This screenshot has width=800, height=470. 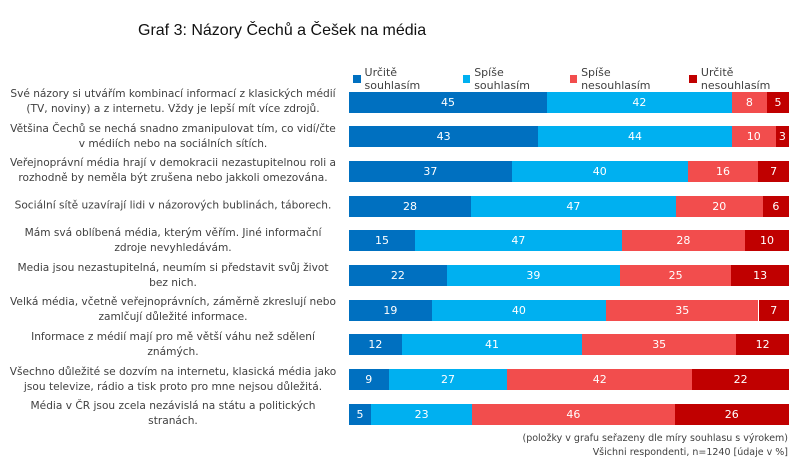 I want to click on data-label: 8, so click(x=749, y=102).